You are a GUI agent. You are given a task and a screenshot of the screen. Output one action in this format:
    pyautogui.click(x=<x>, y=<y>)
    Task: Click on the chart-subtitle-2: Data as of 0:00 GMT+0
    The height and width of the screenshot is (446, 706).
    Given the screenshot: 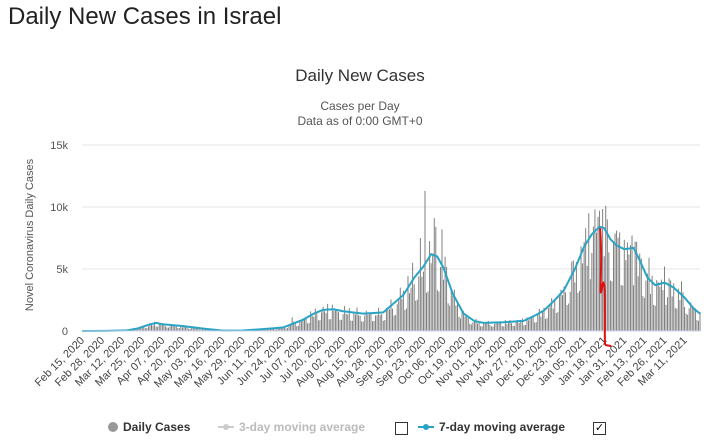 What is the action you would take?
    pyautogui.click(x=359, y=121)
    